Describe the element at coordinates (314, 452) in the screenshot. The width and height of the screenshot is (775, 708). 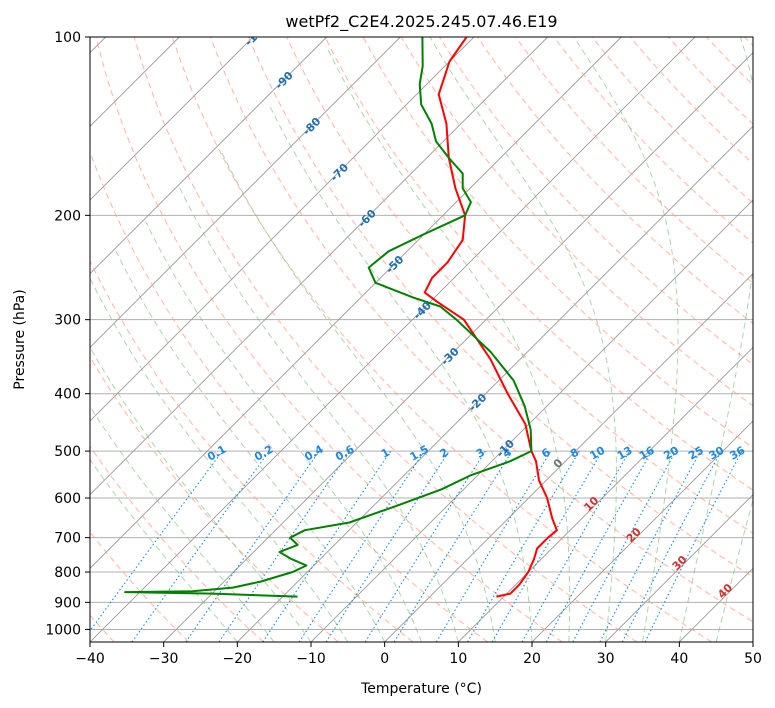
I see `mixing-ratio-label: 0.4` at that location.